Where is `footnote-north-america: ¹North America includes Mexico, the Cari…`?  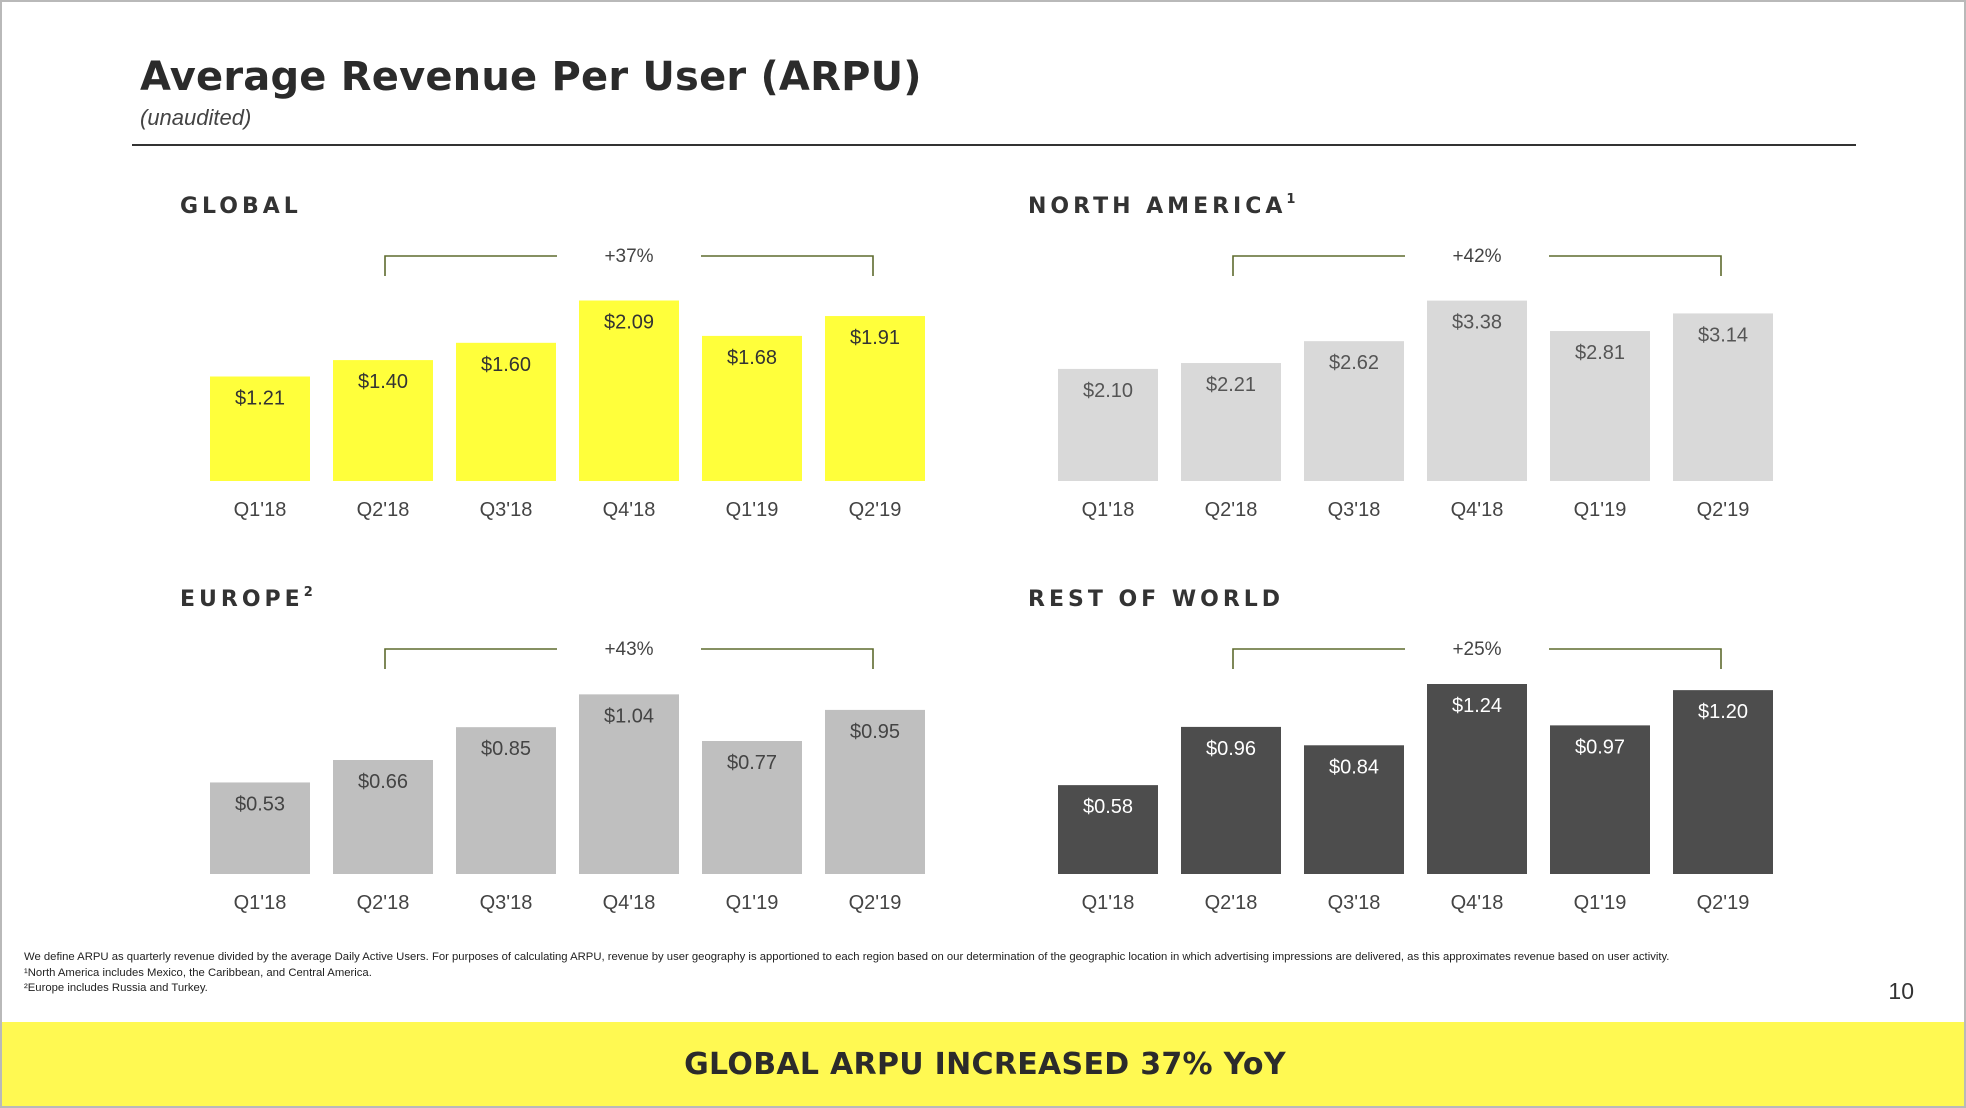
footnote-north-america: ¹North America includes Mexico, the Cari… is located at coordinates (198, 972).